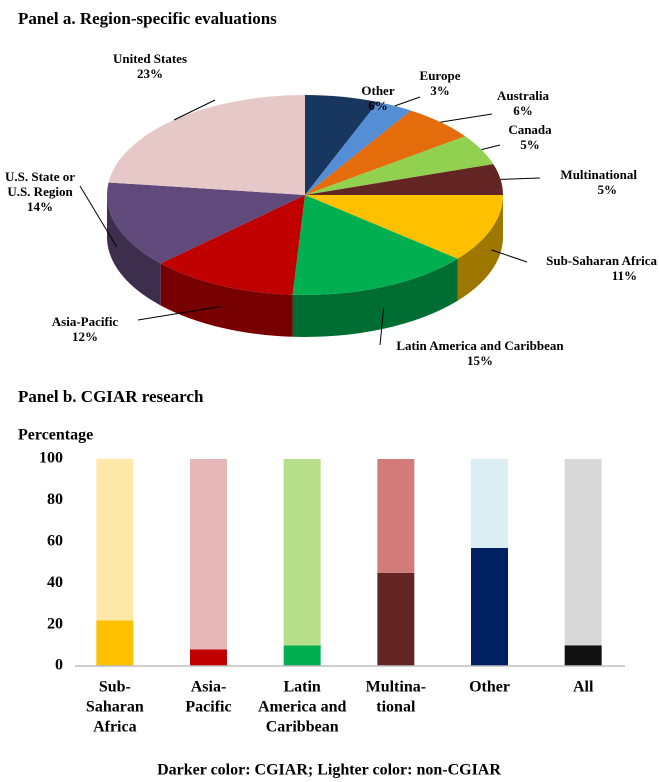 The height and width of the screenshot is (782, 659). What do you see at coordinates (150, 58) in the screenshot?
I see `slice-label: United States` at bounding box center [150, 58].